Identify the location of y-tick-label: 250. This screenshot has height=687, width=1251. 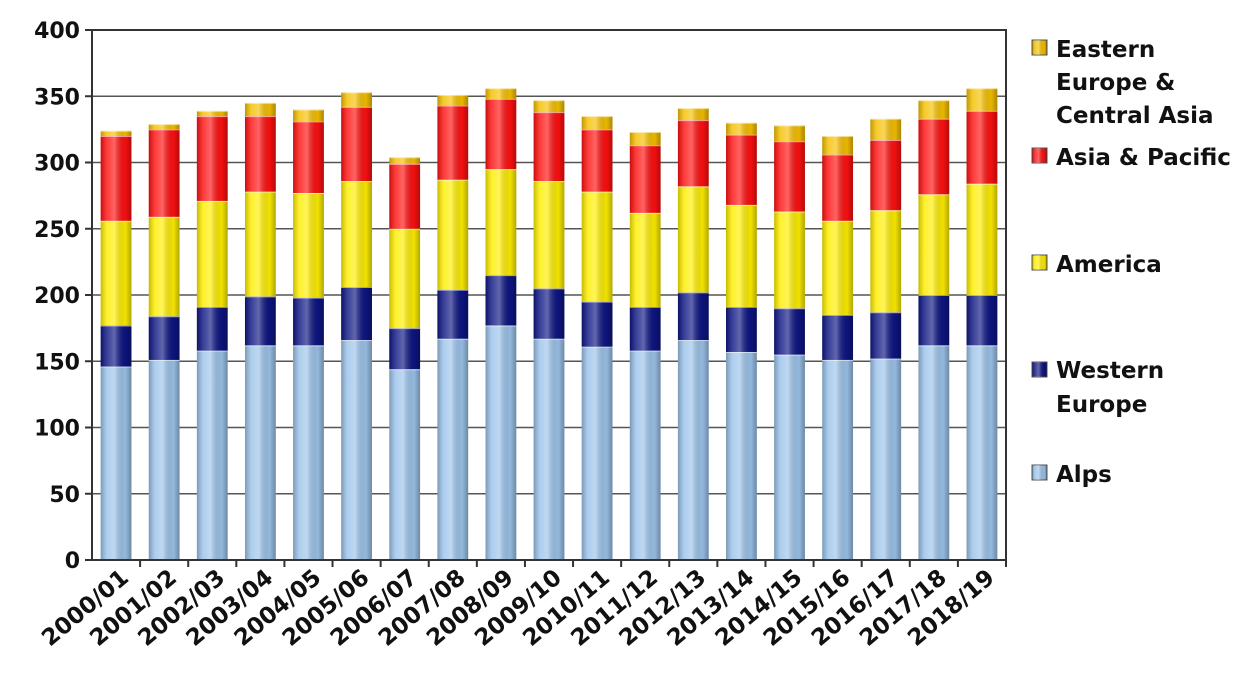
(57, 230).